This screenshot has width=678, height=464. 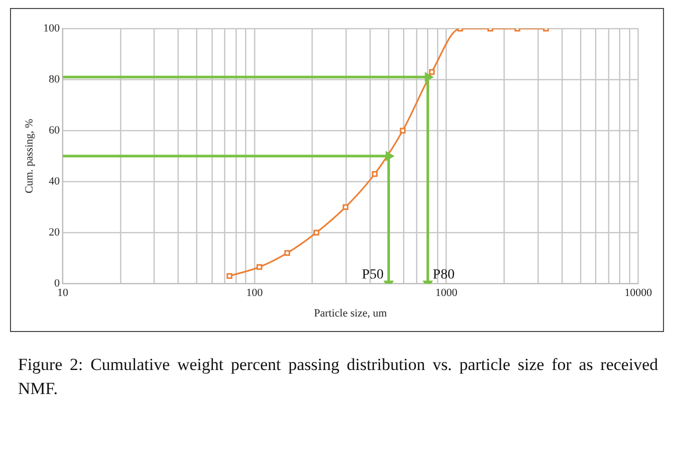 What do you see at coordinates (338, 377) in the screenshot?
I see `text: Figure 2: Cumulative weight percent passing distribution vs. particle size for as received NMF.` at bounding box center [338, 377].